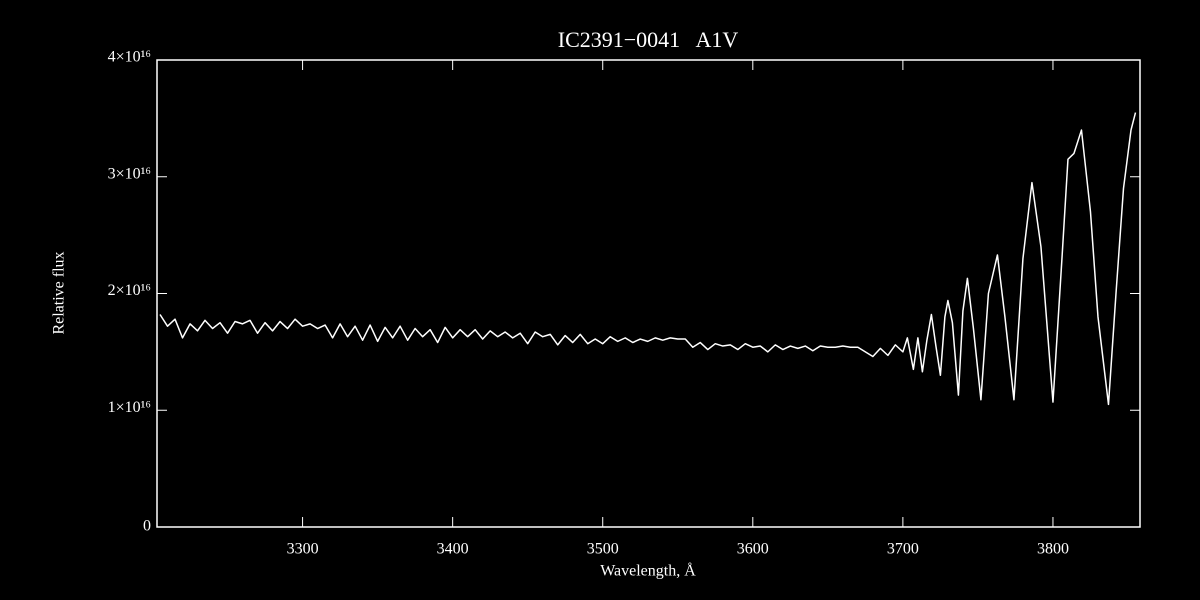  What do you see at coordinates (129, 173) in the screenshot?
I see `y-tick-label: 3×10¹⁶` at bounding box center [129, 173].